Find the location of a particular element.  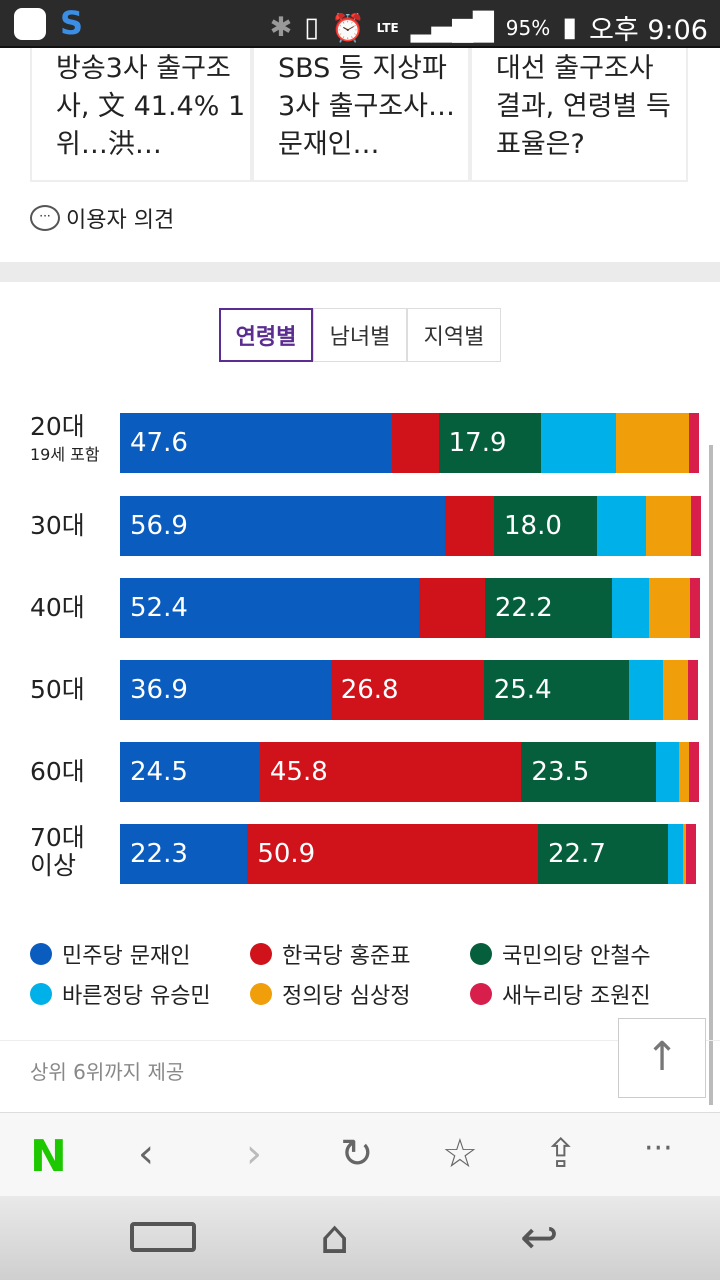

status-bar: S ✱ ▯ ⏰ LTE ▂▄▆█ 95% ▮ 오후 9:06 is located at coordinates (360, 24).